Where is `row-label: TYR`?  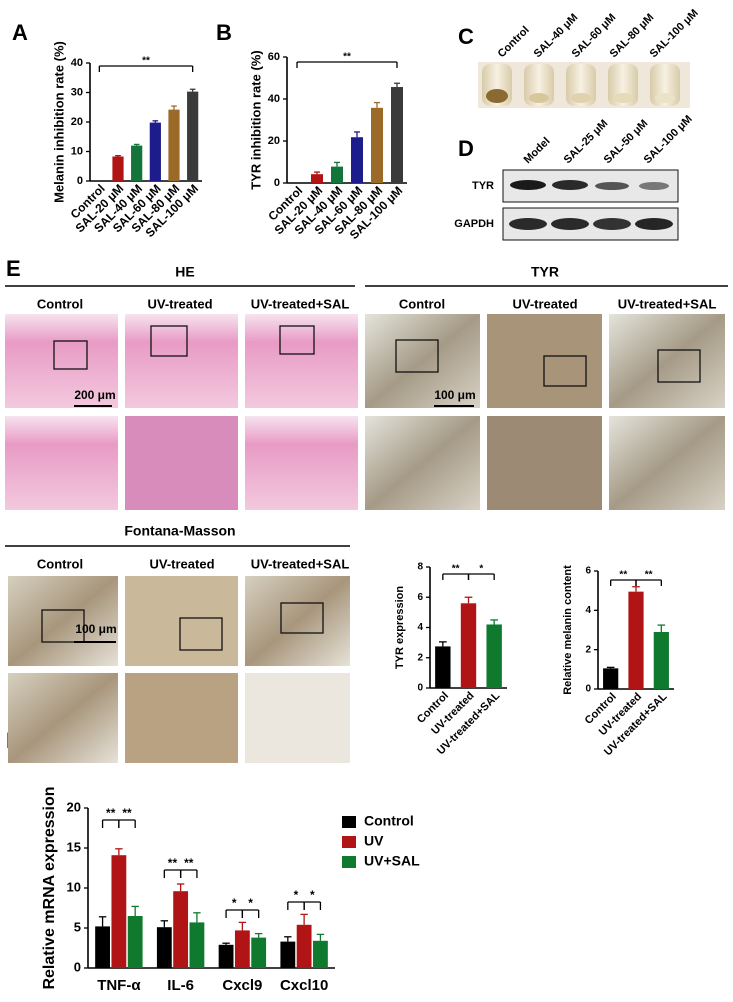
row-label: TYR is located at coordinates (483, 186).